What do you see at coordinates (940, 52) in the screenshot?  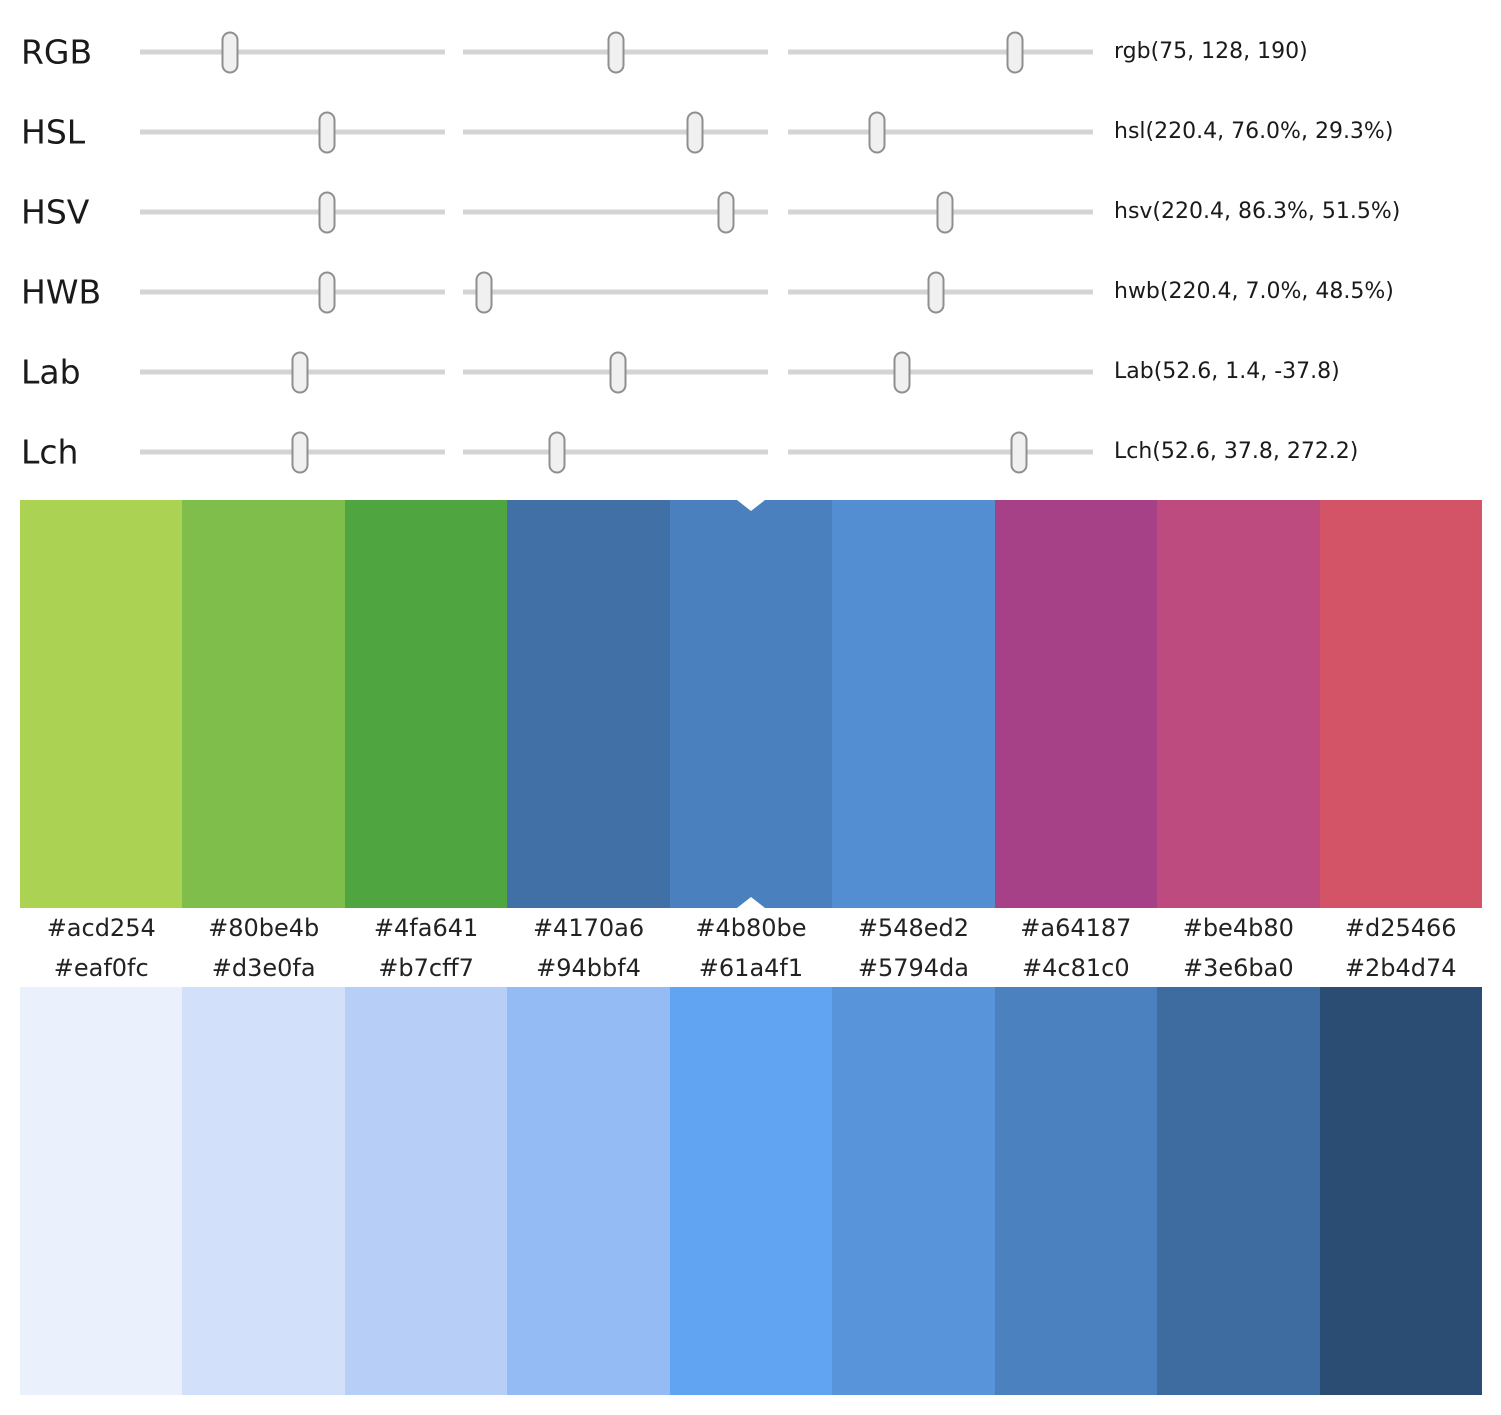 I see `rgb-b-slider-track` at bounding box center [940, 52].